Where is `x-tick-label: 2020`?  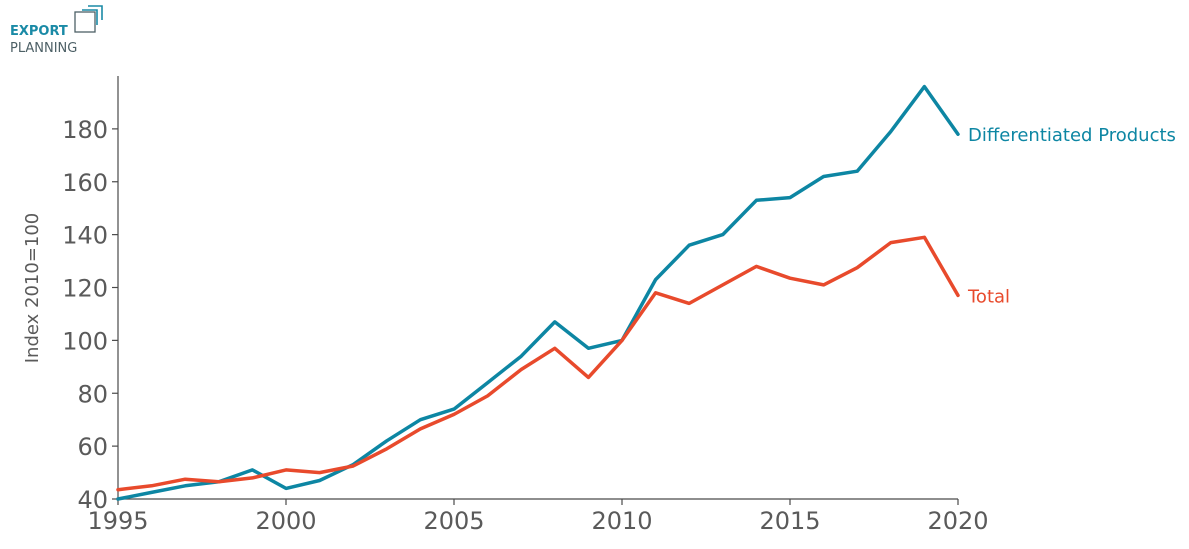
x-tick-label: 2020 is located at coordinates (957, 521).